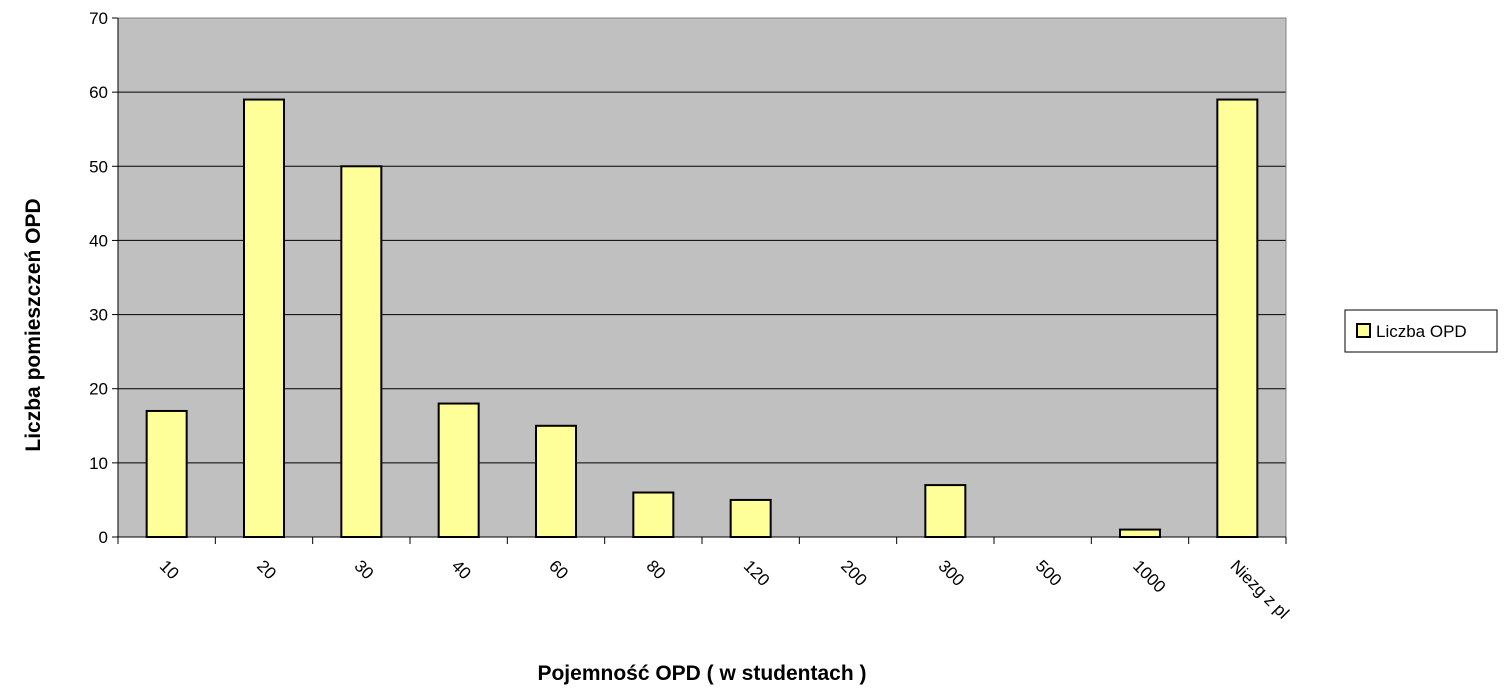  Describe the element at coordinates (1363, 330) in the screenshot. I see `legend-swatch` at that location.